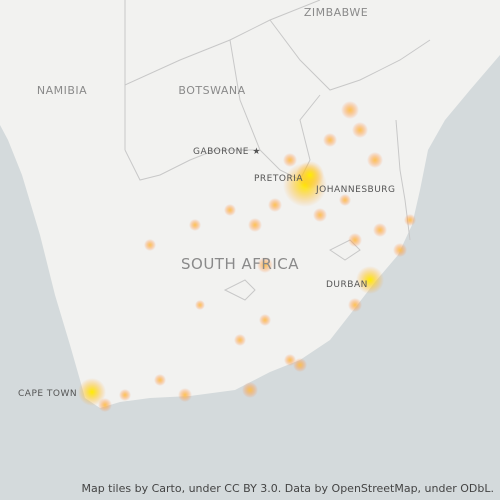  What do you see at coordinates (355, 190) in the screenshot?
I see `city-label: JOHANNESBURG` at bounding box center [355, 190].